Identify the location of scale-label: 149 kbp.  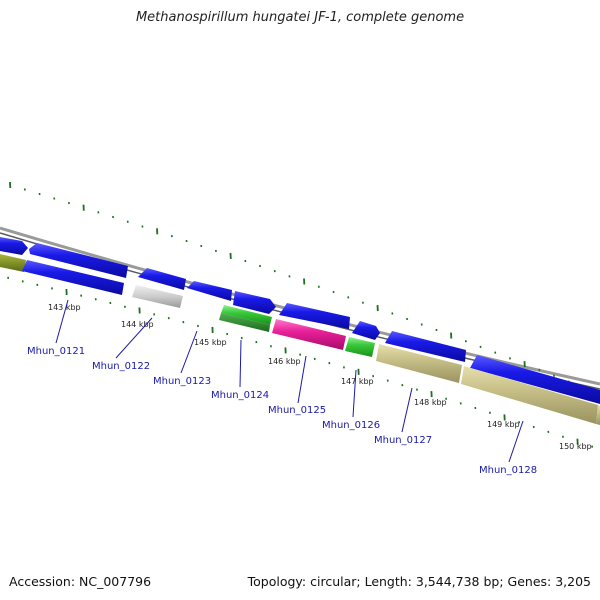
(503, 424).